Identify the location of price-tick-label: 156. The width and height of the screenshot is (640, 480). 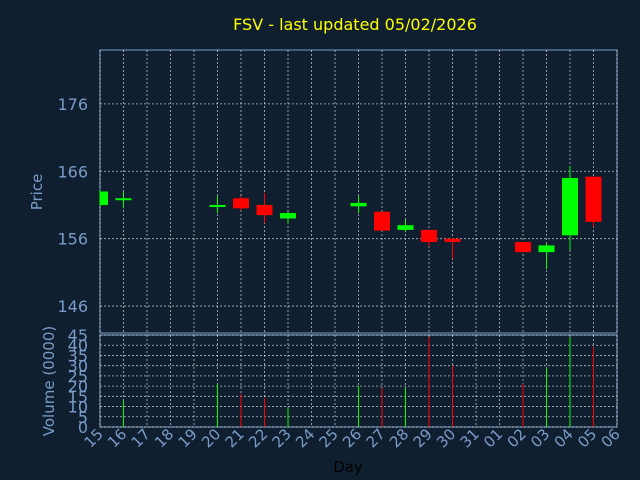
(72, 239).